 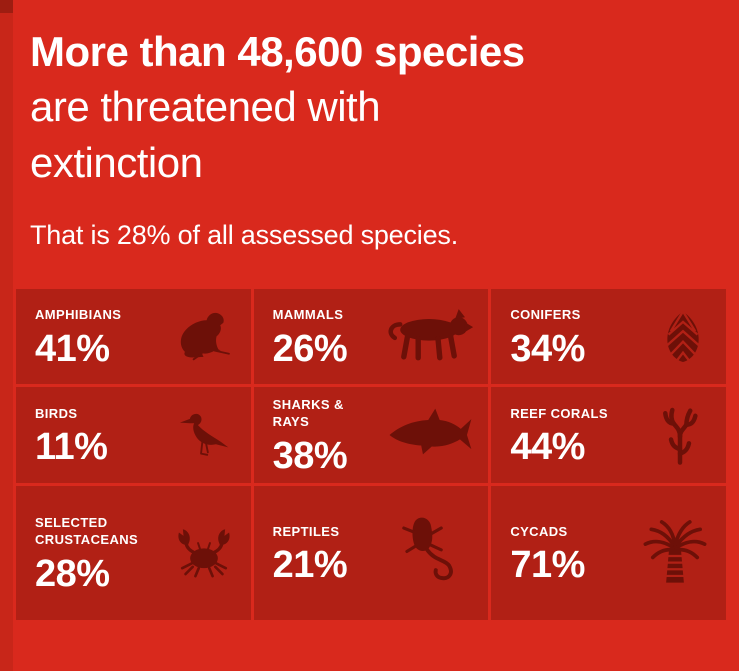 What do you see at coordinates (371, 337) in the screenshot?
I see `category-cell-mammals: MAMMALS 26%` at bounding box center [371, 337].